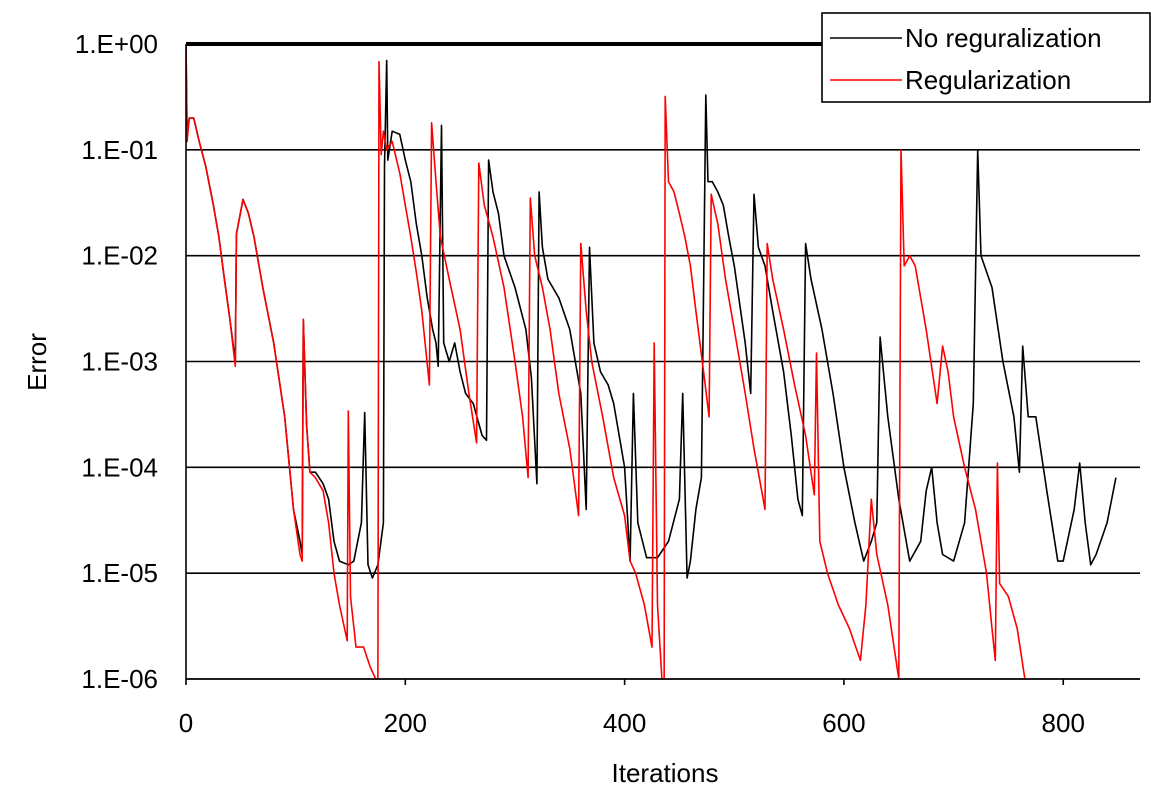 The image size is (1151, 790). Describe the element at coordinates (119, 256) in the screenshot. I see `y-tick-label: 1.E-02` at that location.